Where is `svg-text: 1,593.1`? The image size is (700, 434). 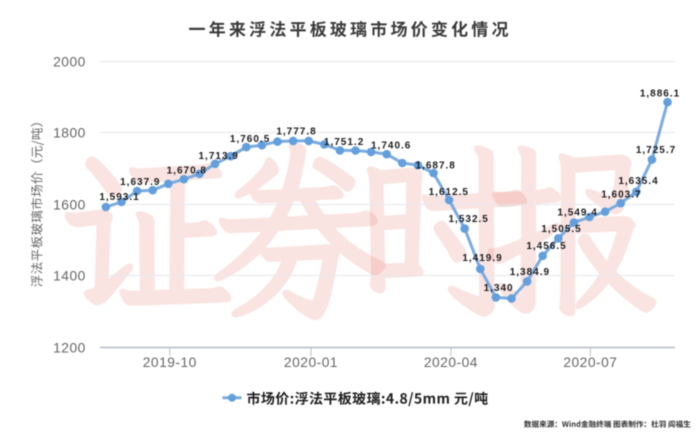
svg-text: 1,593.1 is located at coordinates (119, 197).